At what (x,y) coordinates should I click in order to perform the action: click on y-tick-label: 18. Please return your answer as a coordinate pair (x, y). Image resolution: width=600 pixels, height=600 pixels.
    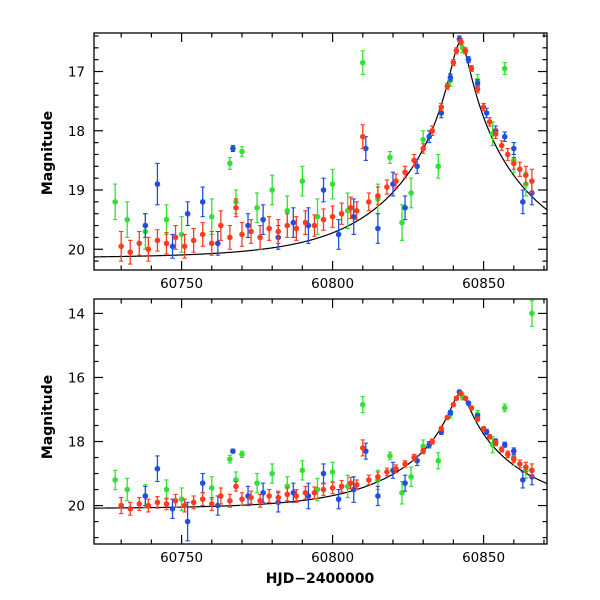
    Looking at the image, I should click on (76, 443).